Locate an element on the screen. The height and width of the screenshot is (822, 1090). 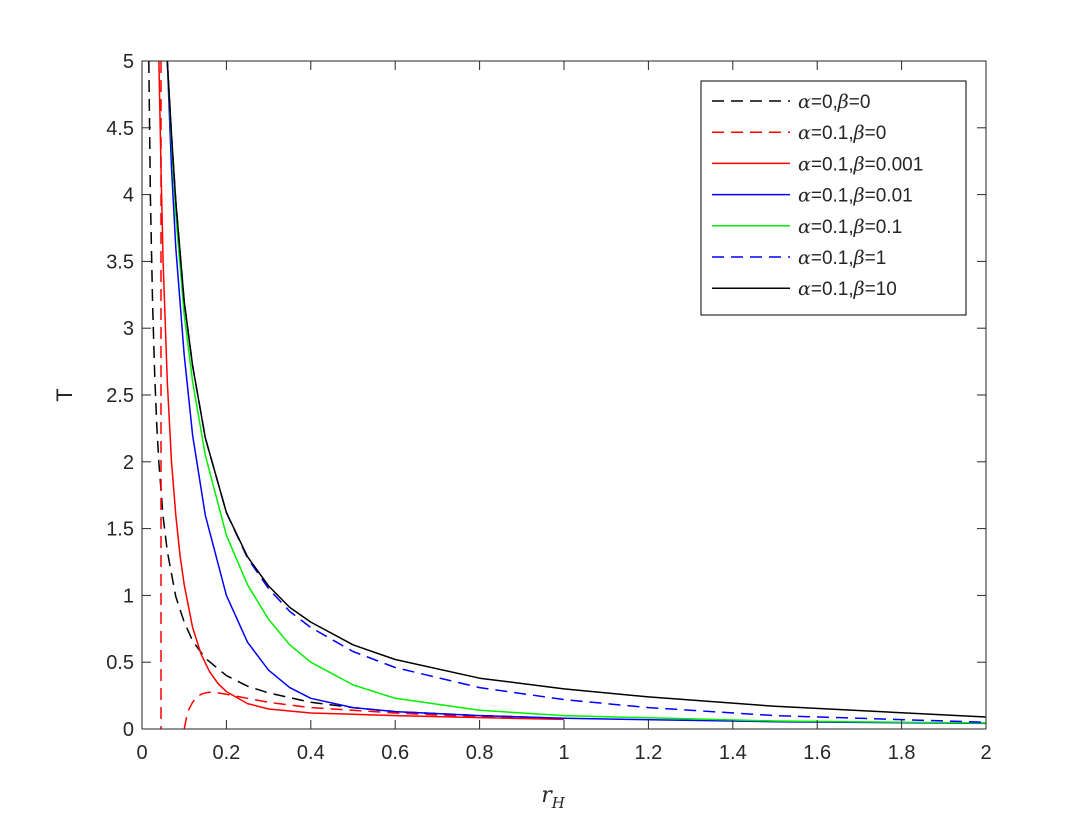
y-tick-label: 4.5 is located at coordinates (120, 129).